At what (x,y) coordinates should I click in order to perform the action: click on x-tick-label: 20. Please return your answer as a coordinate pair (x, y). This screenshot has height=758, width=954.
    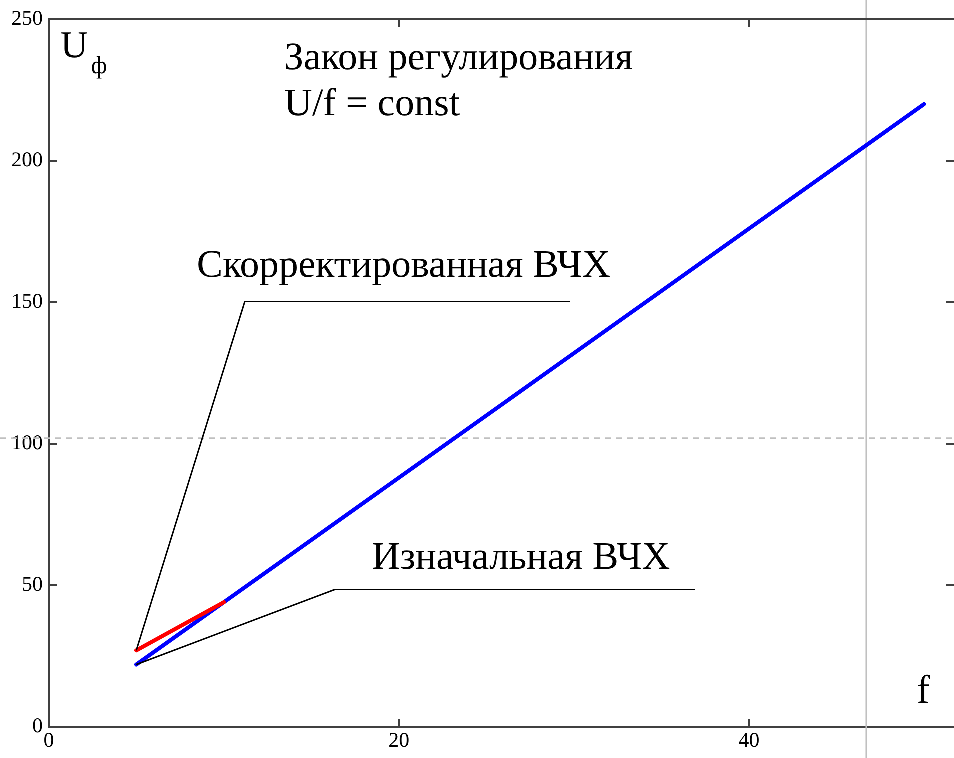
    Looking at the image, I should click on (399, 740).